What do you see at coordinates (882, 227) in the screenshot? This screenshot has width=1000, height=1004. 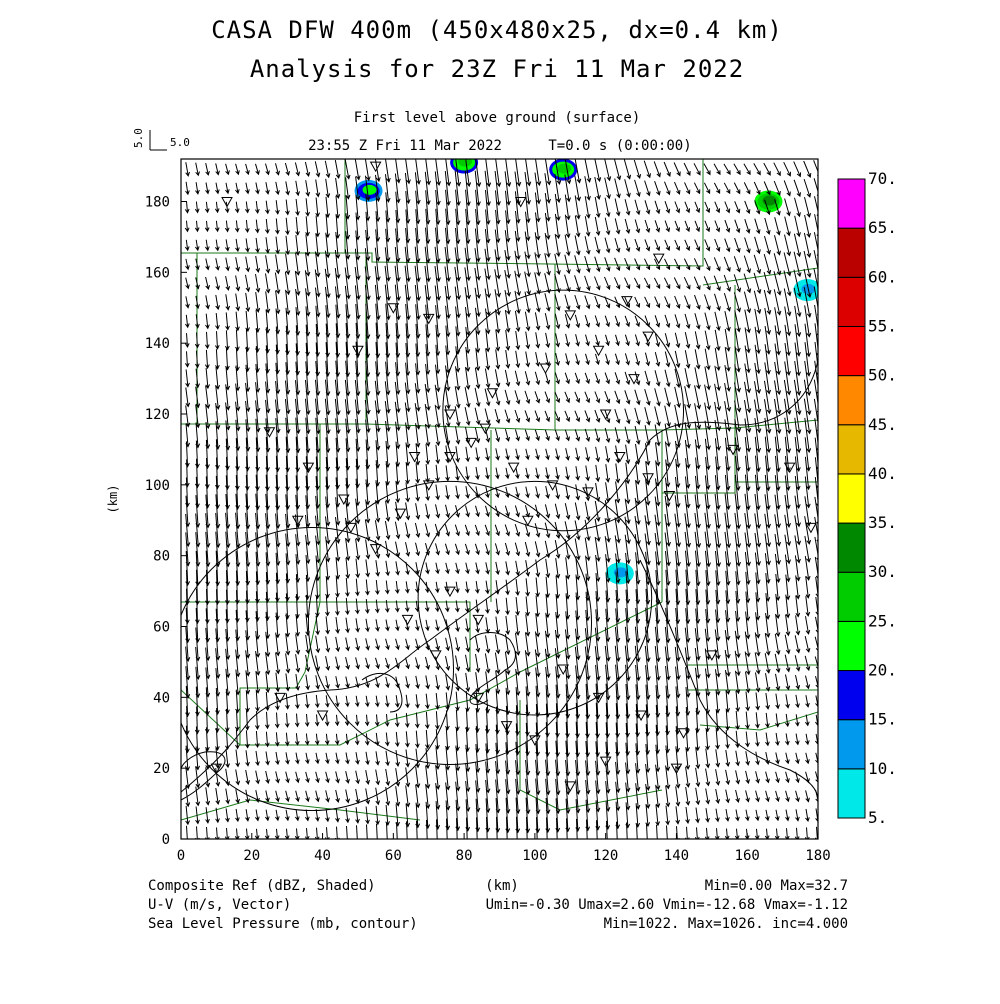 I see `colorbar-label: 65.` at bounding box center [882, 227].